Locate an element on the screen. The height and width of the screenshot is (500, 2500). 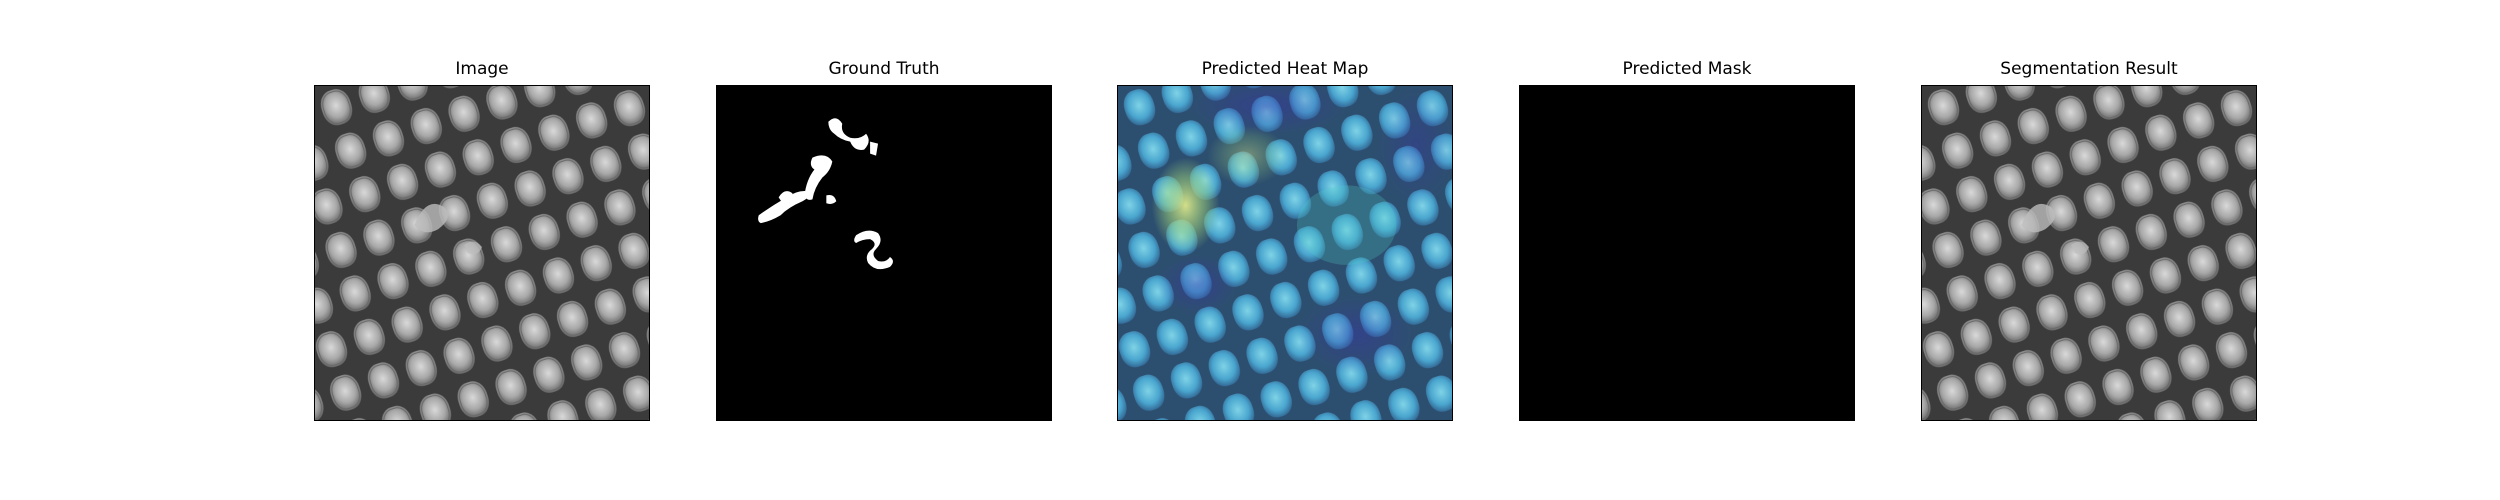
panel-title: Predicted Heat Map is located at coordinates (1285, 69).